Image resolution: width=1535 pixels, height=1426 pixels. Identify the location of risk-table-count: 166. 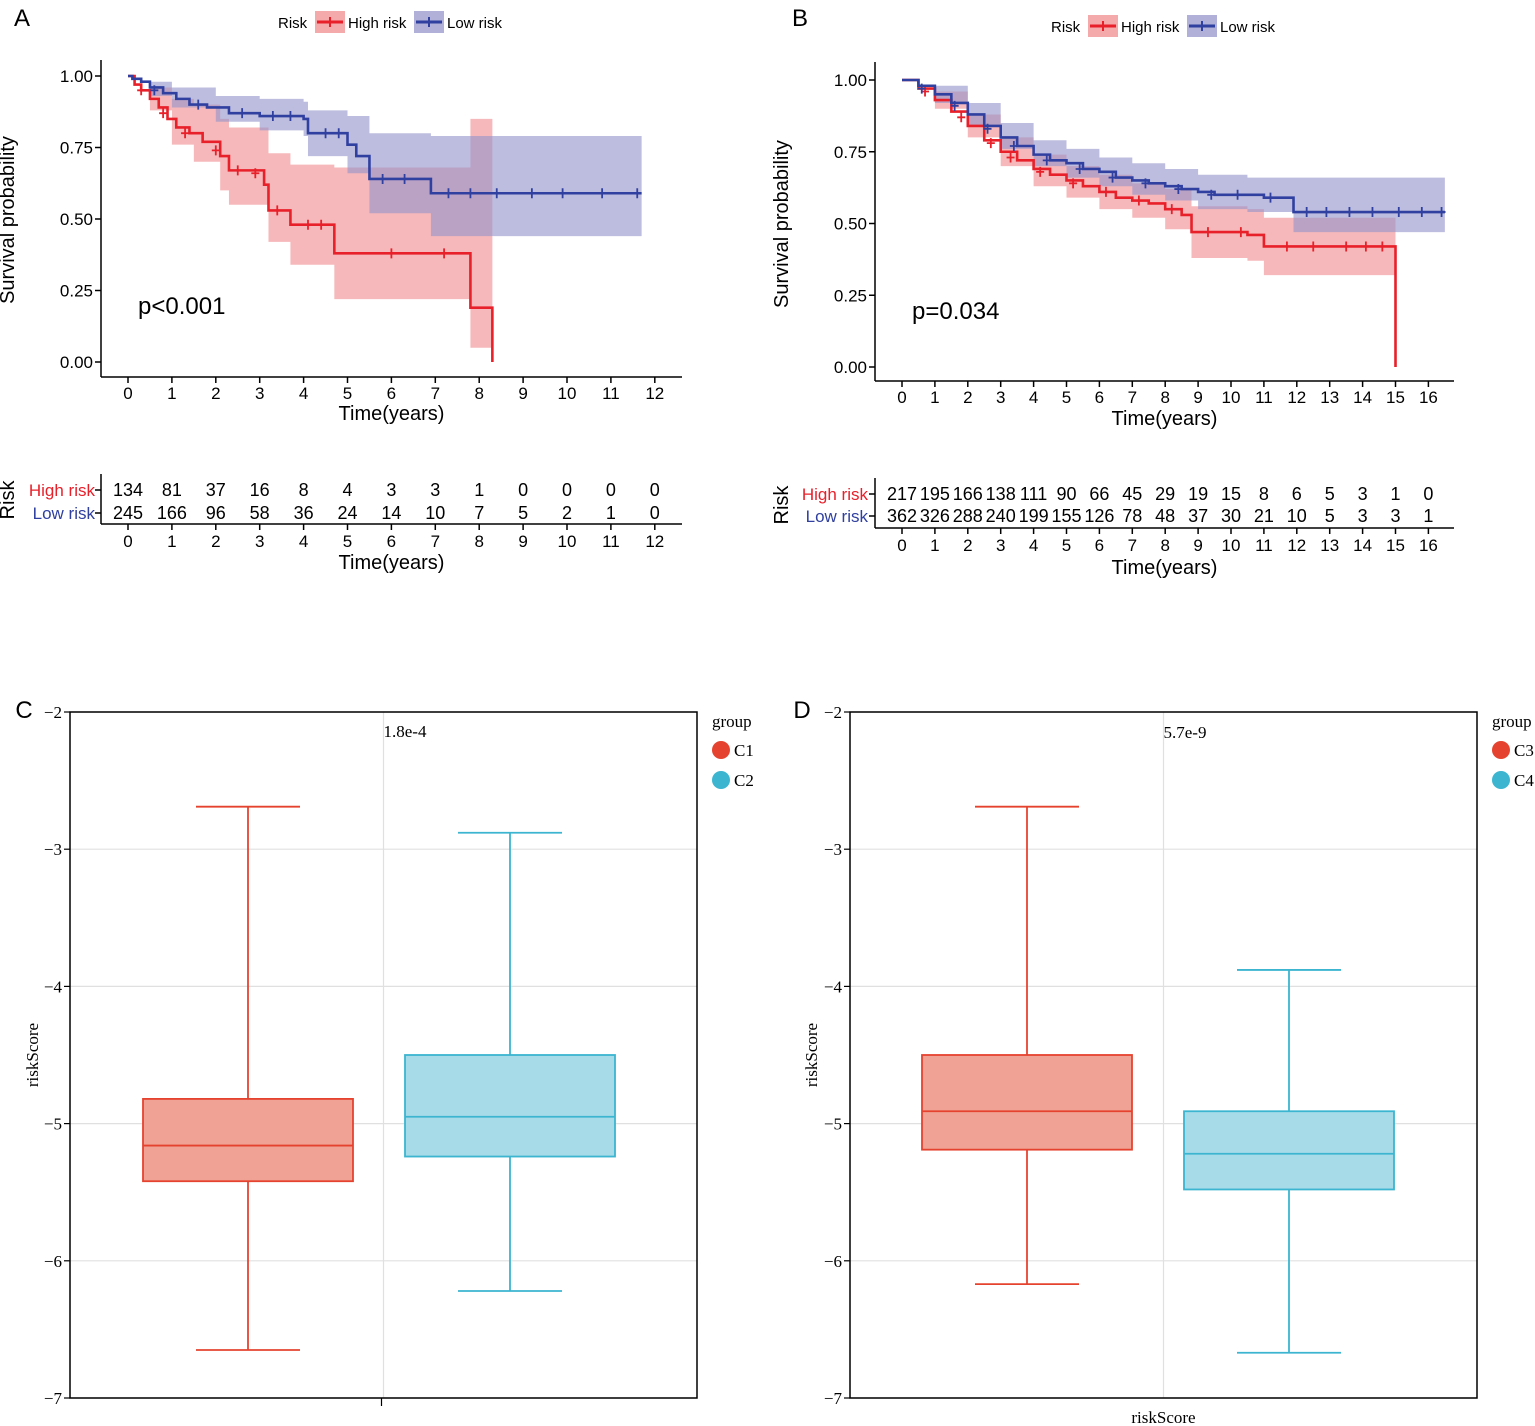
(172, 513).